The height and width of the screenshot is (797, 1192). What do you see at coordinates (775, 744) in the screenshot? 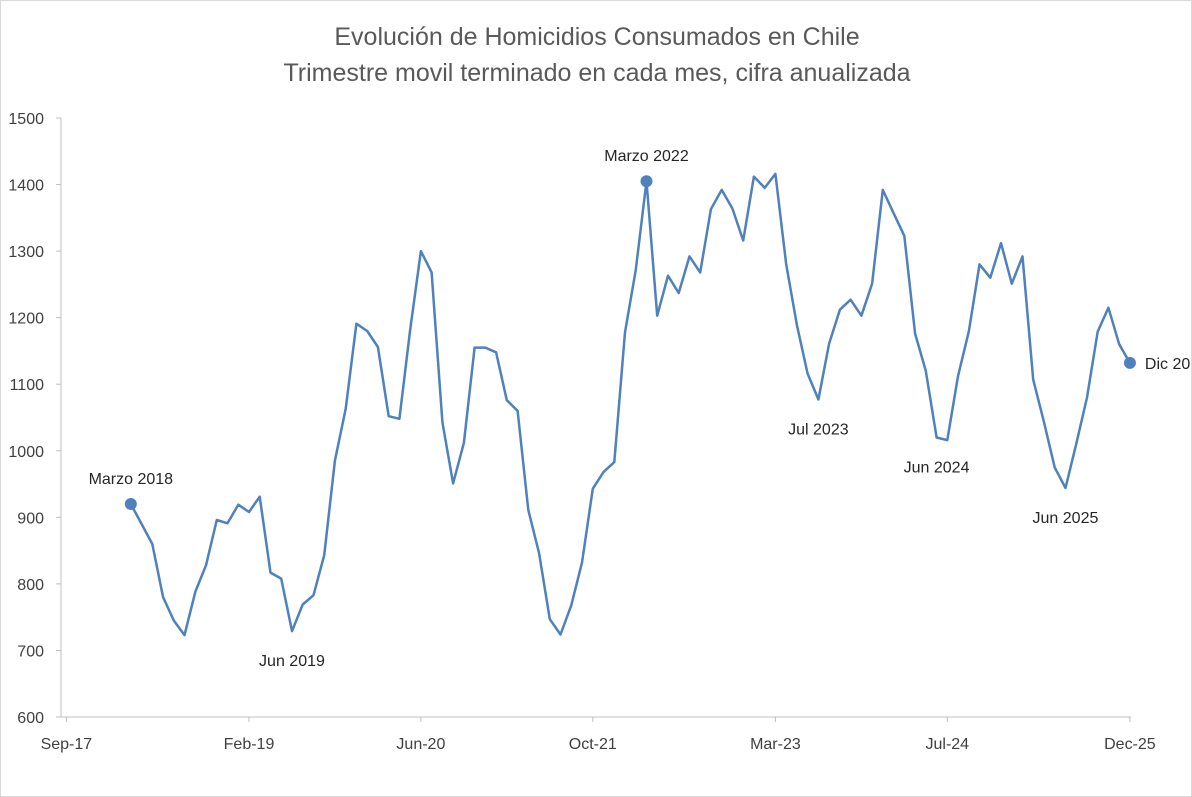
I see `x-tick-label: Mar-23` at bounding box center [775, 744].